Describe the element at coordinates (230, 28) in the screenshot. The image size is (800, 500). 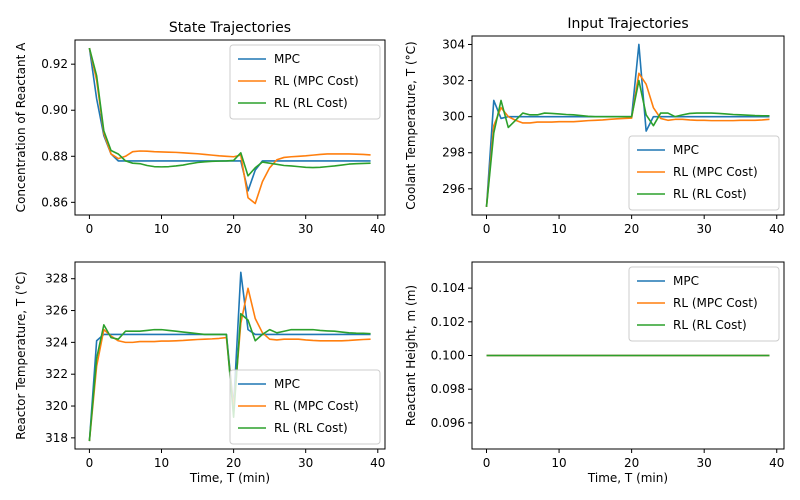
I see `plot-title: State Trajectories` at that location.